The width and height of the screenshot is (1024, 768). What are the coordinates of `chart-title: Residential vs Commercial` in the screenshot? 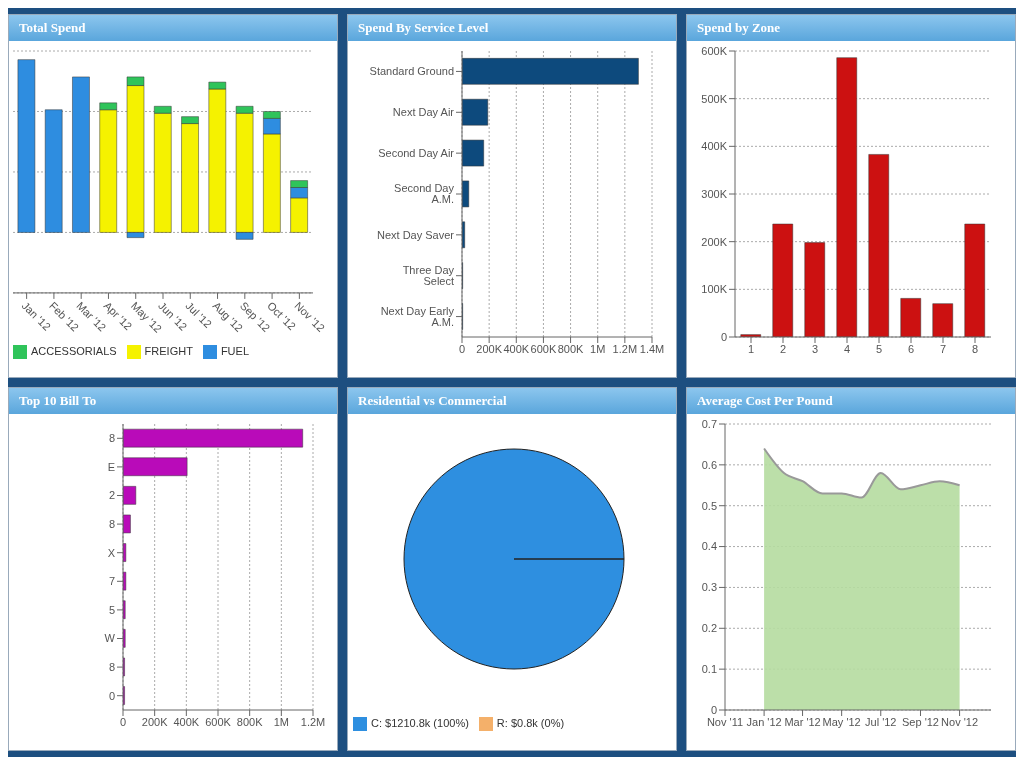 It's located at (512, 401).